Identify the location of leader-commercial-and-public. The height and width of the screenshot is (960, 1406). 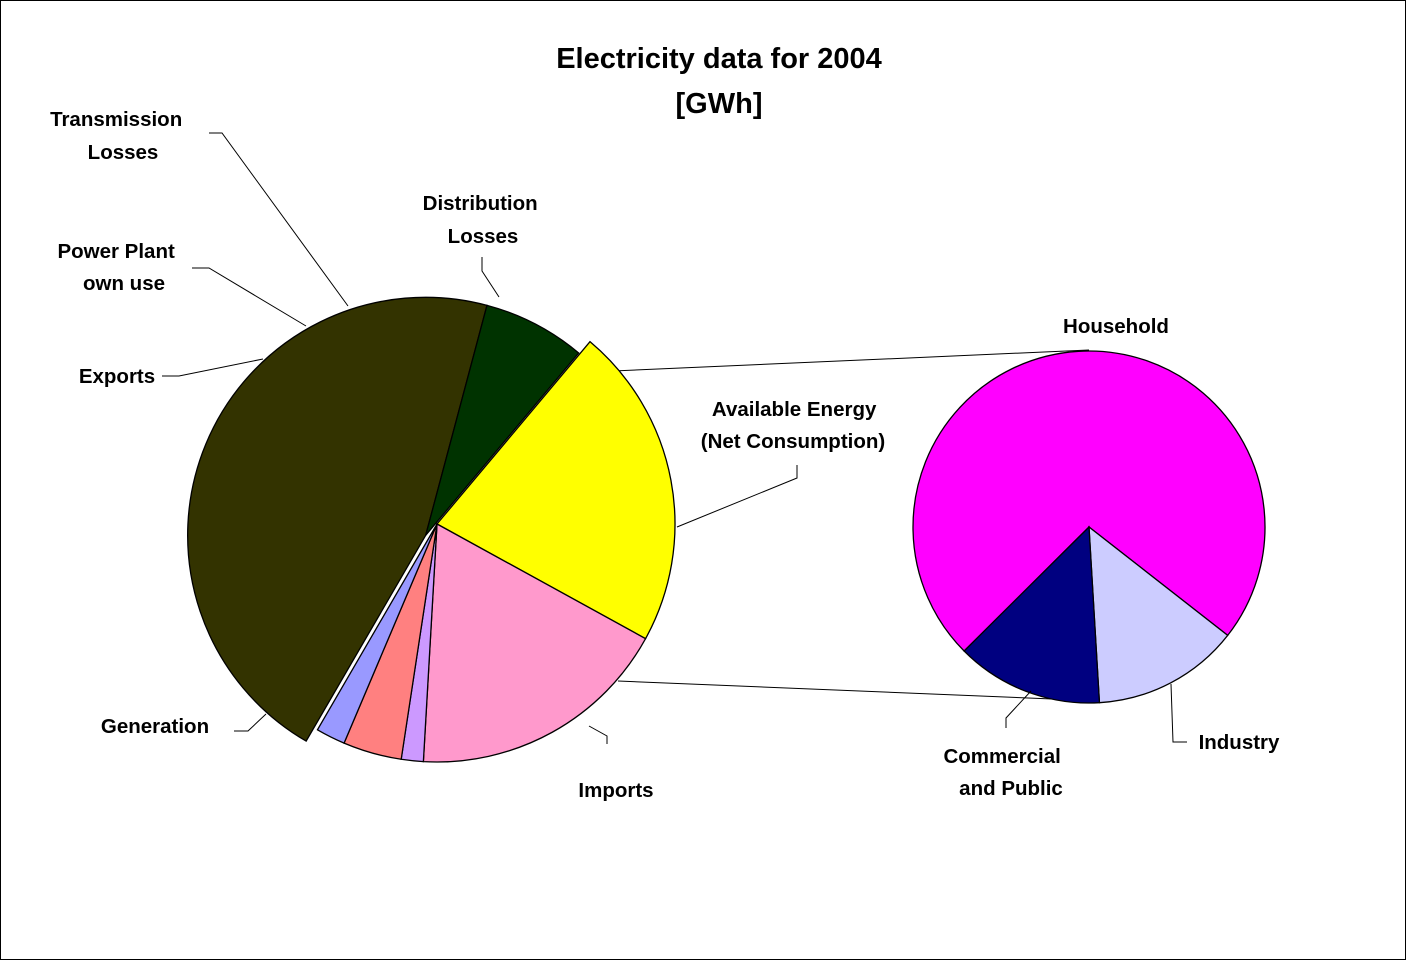
(1018, 709).